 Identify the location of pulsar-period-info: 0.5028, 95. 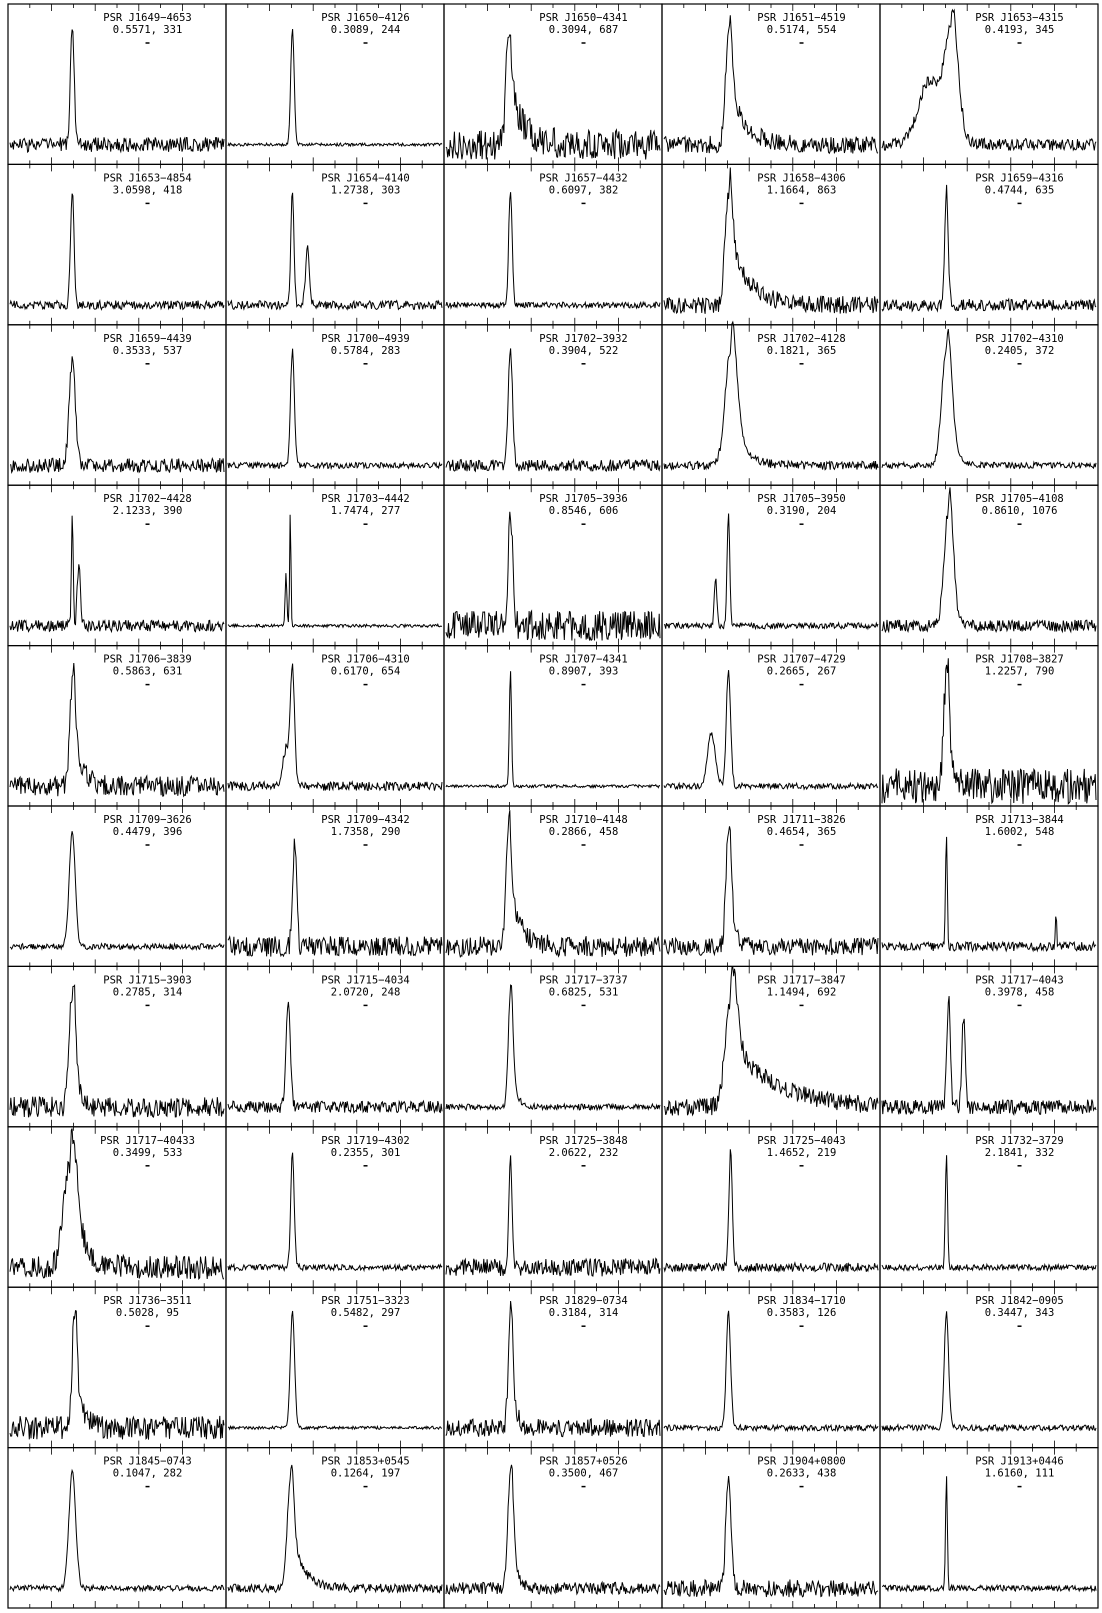
(147, 1313).